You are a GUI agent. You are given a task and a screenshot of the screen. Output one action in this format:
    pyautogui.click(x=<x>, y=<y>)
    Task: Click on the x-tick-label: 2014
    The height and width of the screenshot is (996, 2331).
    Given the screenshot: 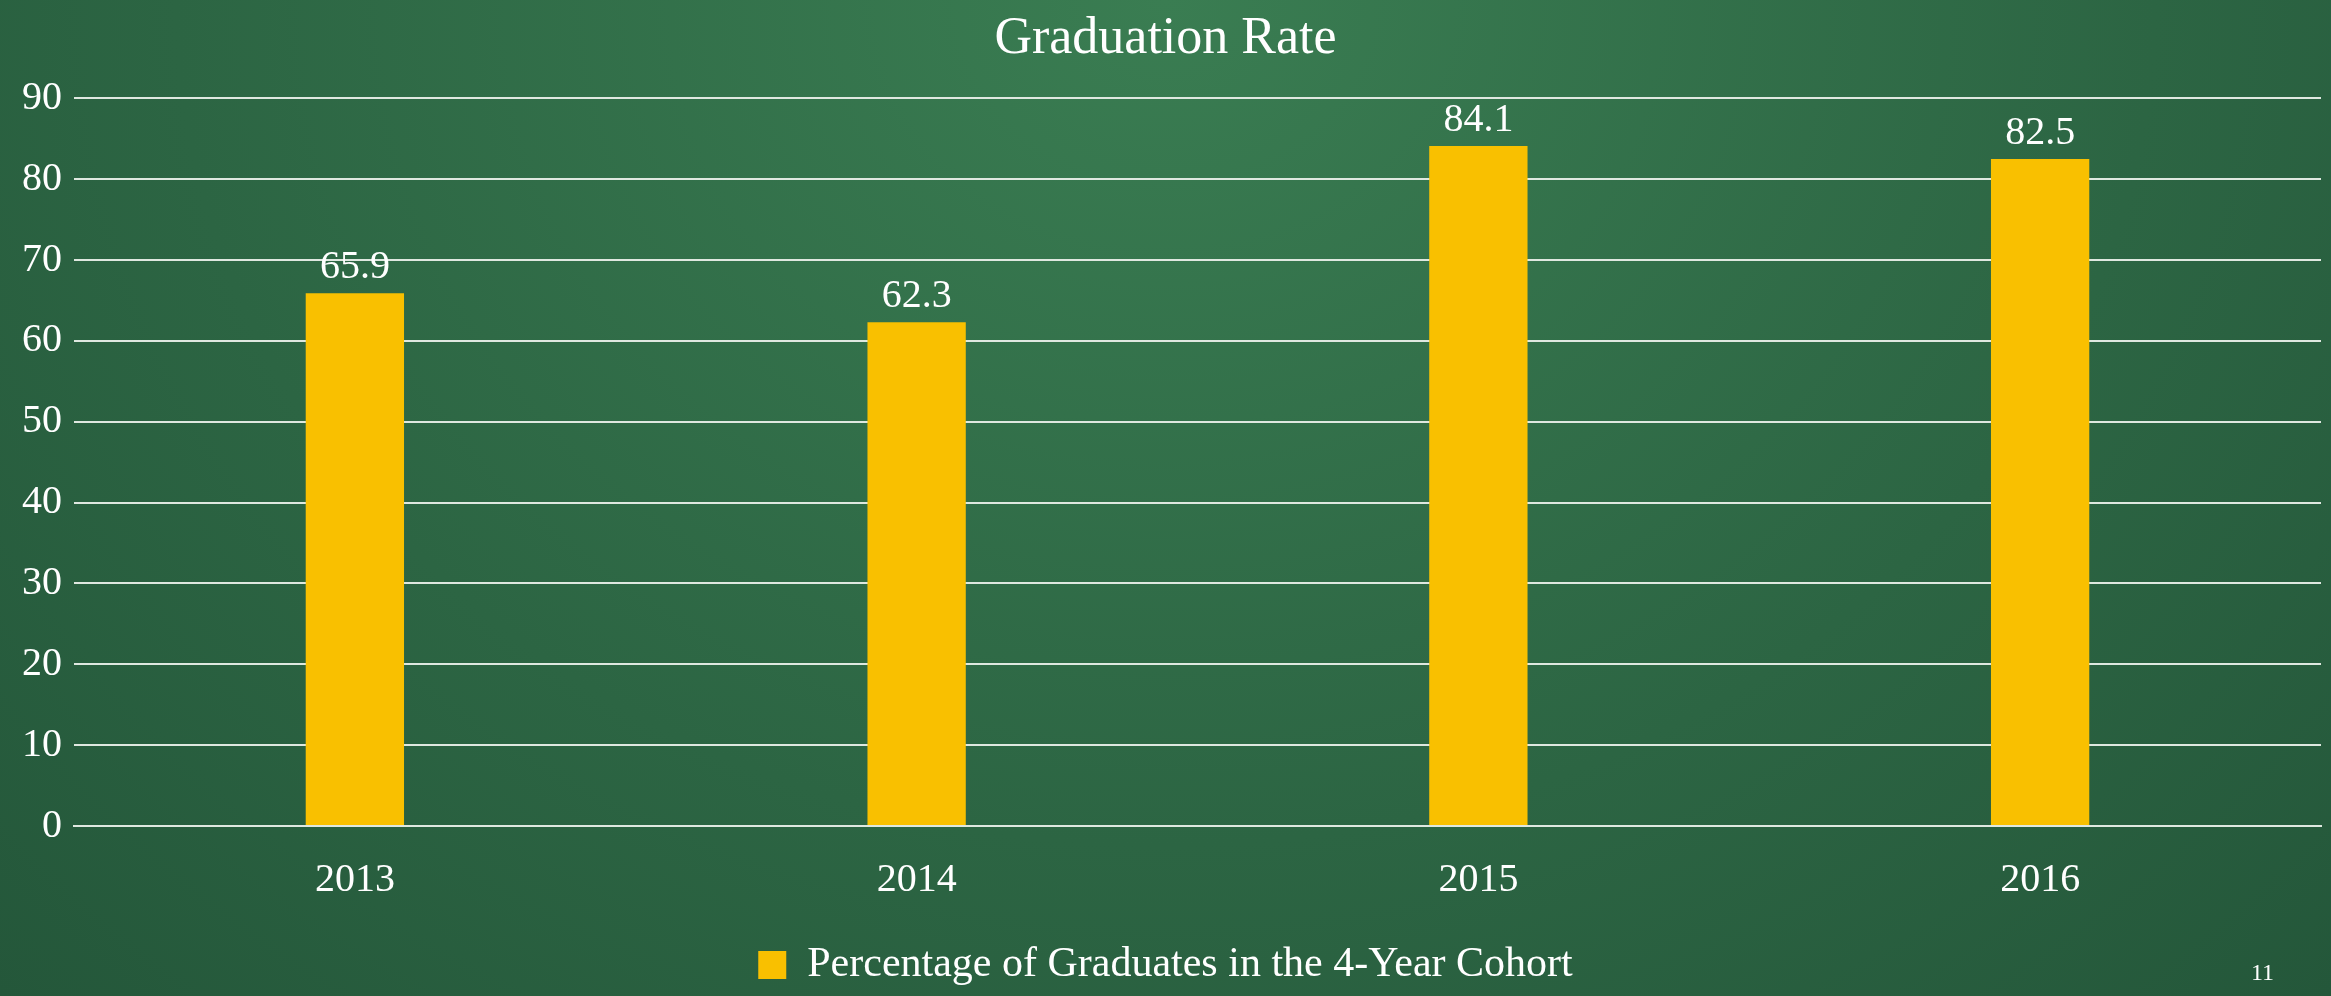 What is the action you would take?
    pyautogui.click(x=916, y=877)
    